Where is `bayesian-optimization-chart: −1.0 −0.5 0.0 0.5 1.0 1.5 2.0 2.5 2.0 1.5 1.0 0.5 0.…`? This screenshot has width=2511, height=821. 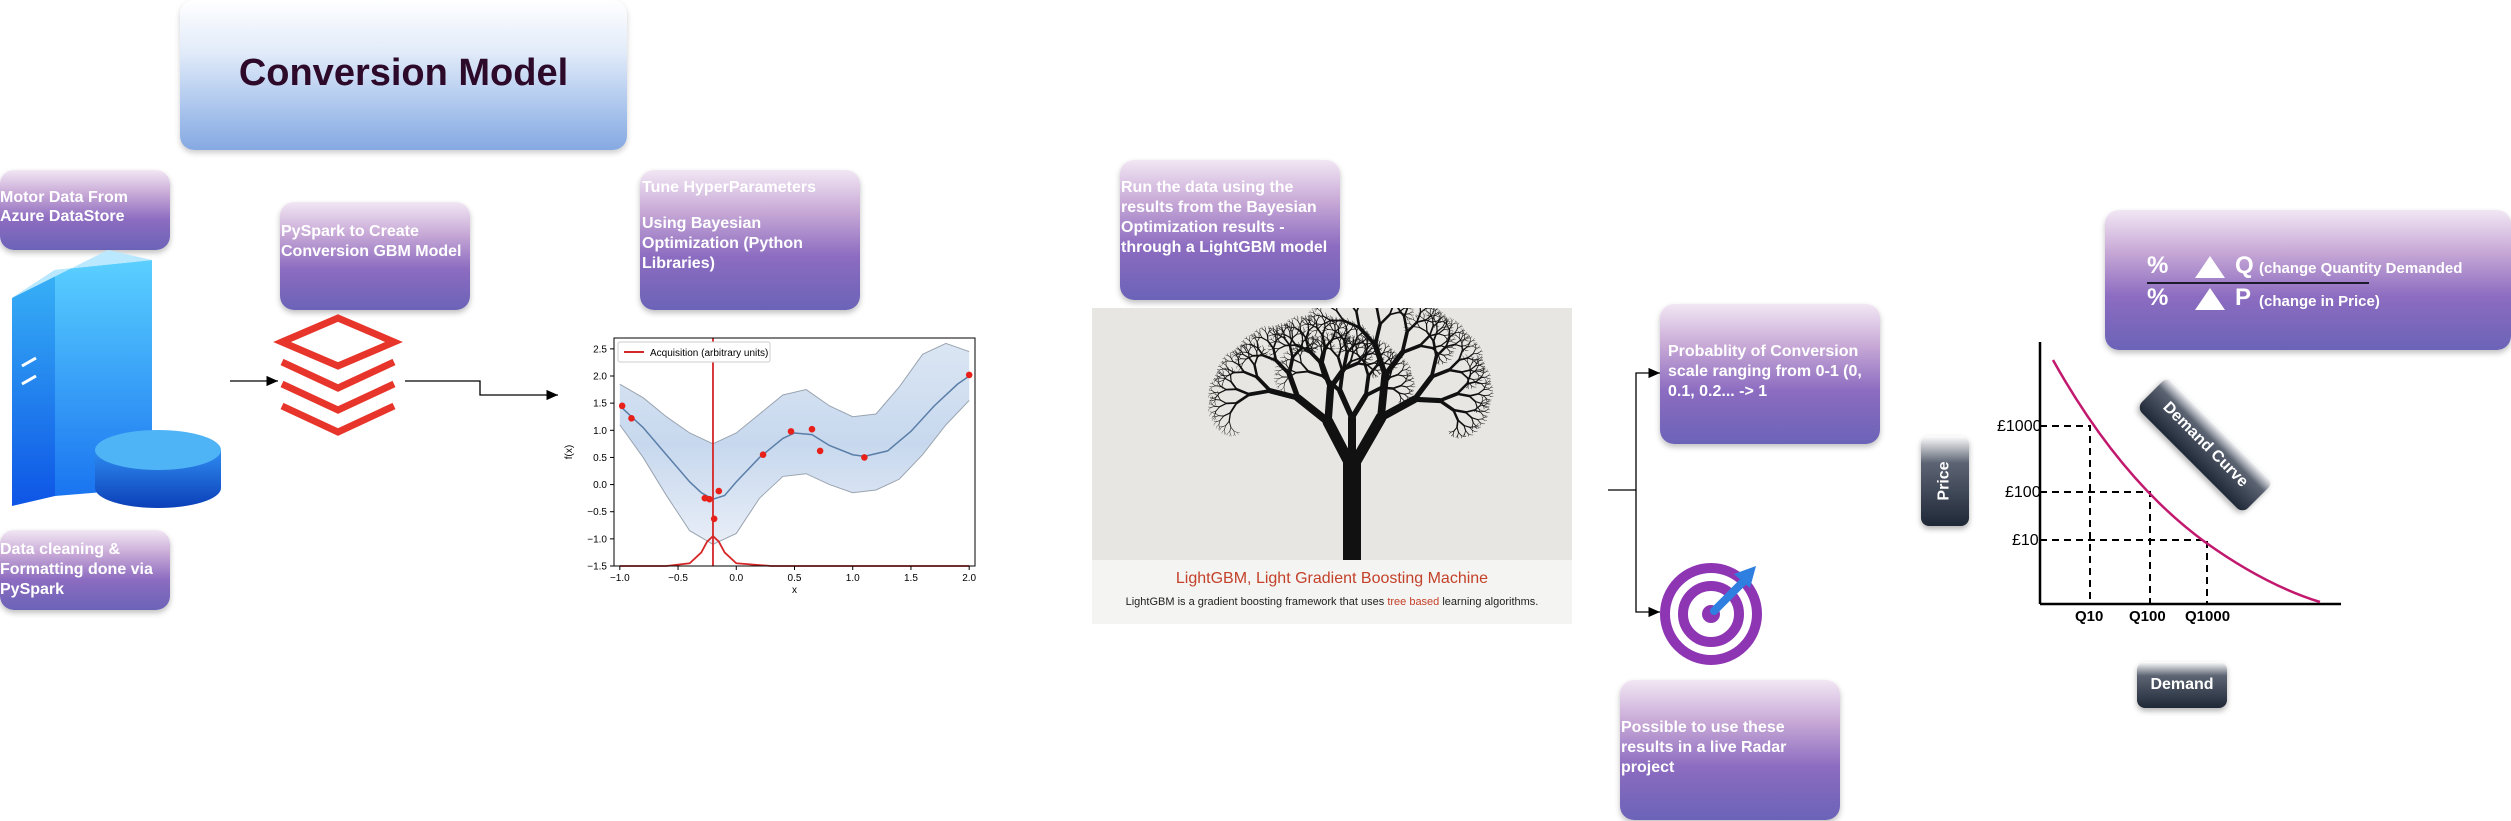
bayesian-optimization-chart: −1.0 −0.5 0.0 0.5 1.0 1.5 2.0 2.5 2.0 1.5 1.0 0.5 0.… is located at coordinates (770, 466).